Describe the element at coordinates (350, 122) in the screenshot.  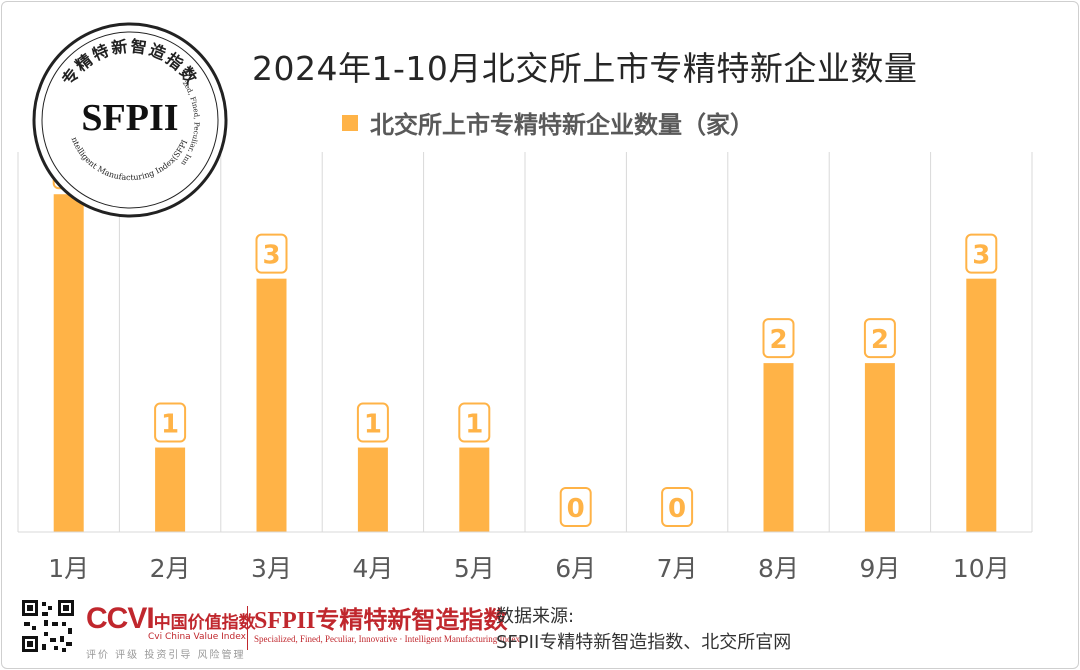
I see `legend-swatch` at that location.